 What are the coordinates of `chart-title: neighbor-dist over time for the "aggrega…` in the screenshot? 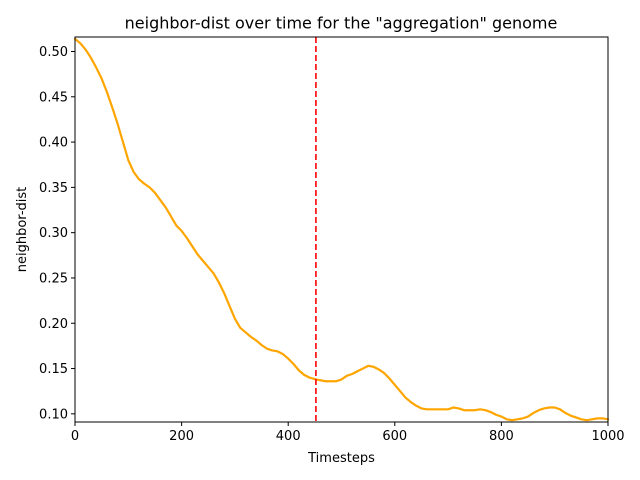 It's located at (341, 23).